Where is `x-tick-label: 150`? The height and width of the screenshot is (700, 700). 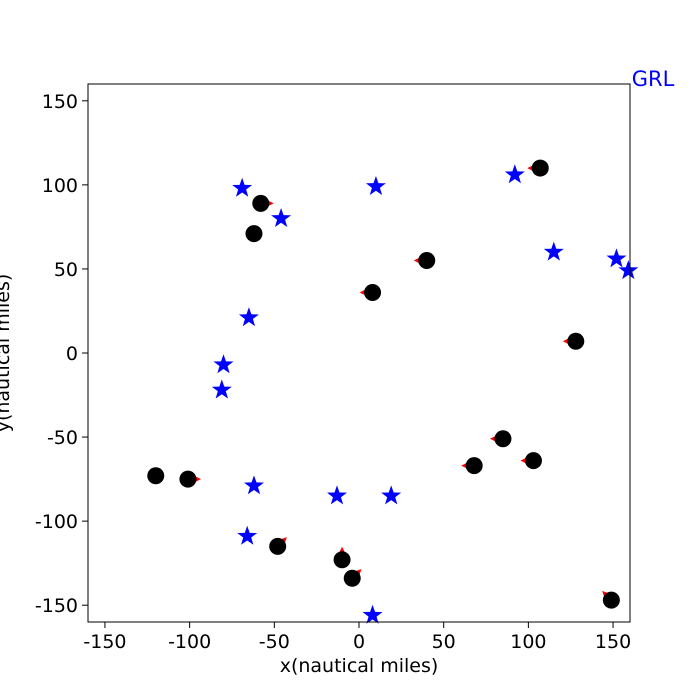
x-tick-label: 150 is located at coordinates (613, 642).